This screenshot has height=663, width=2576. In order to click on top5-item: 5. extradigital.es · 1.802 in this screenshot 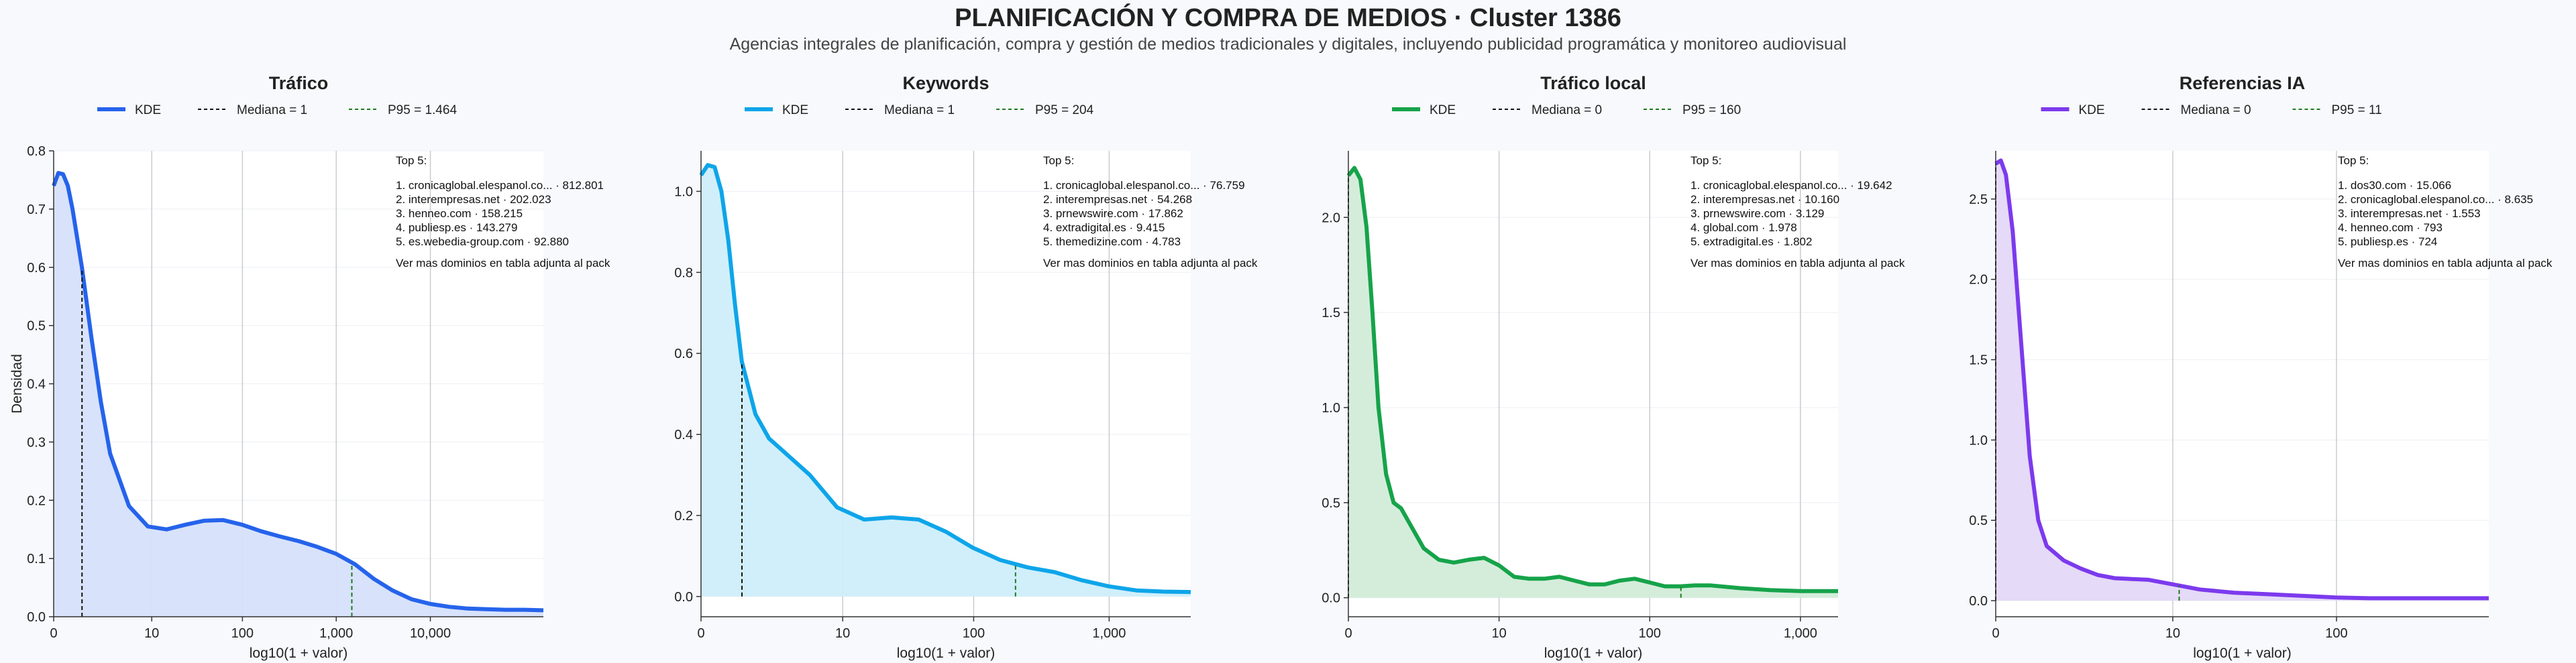, I will do `click(1751, 242)`.